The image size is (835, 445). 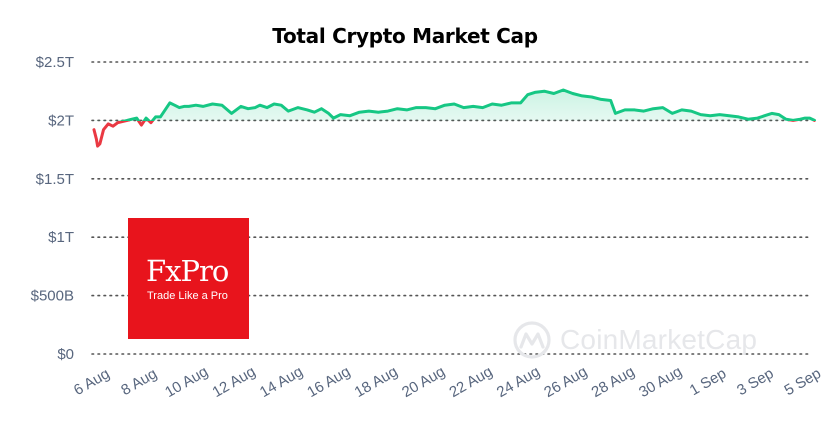 What do you see at coordinates (565, 382) in the screenshot?
I see `x-tick-label: 26 Aug` at bounding box center [565, 382].